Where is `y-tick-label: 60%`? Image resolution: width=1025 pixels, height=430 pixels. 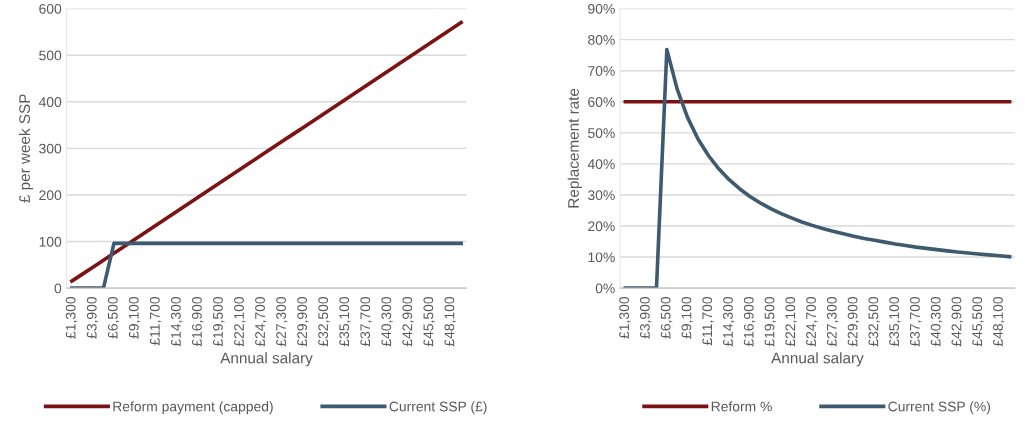 y-tick-label: 60% is located at coordinates (601, 102).